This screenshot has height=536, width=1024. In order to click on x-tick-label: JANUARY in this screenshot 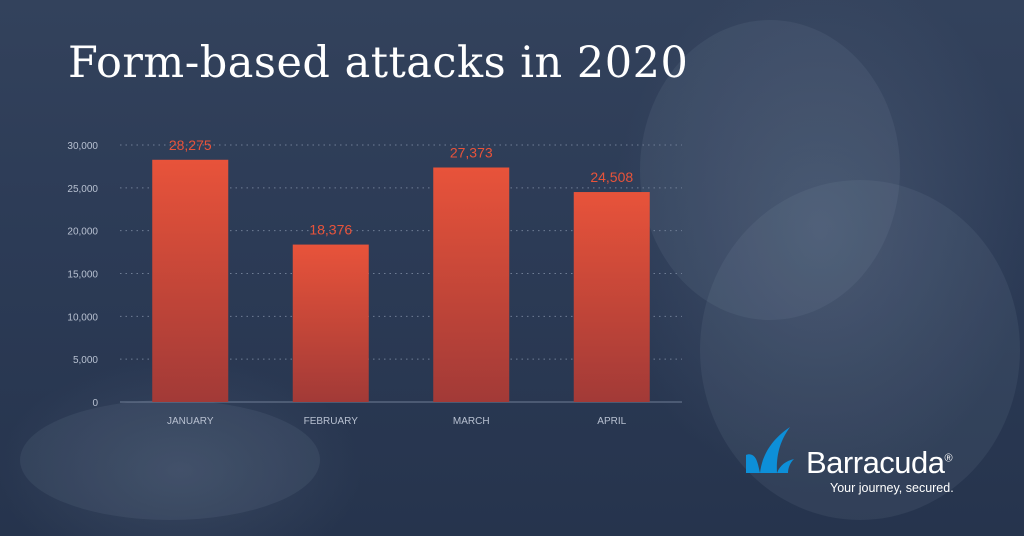, I will do `click(190, 421)`.